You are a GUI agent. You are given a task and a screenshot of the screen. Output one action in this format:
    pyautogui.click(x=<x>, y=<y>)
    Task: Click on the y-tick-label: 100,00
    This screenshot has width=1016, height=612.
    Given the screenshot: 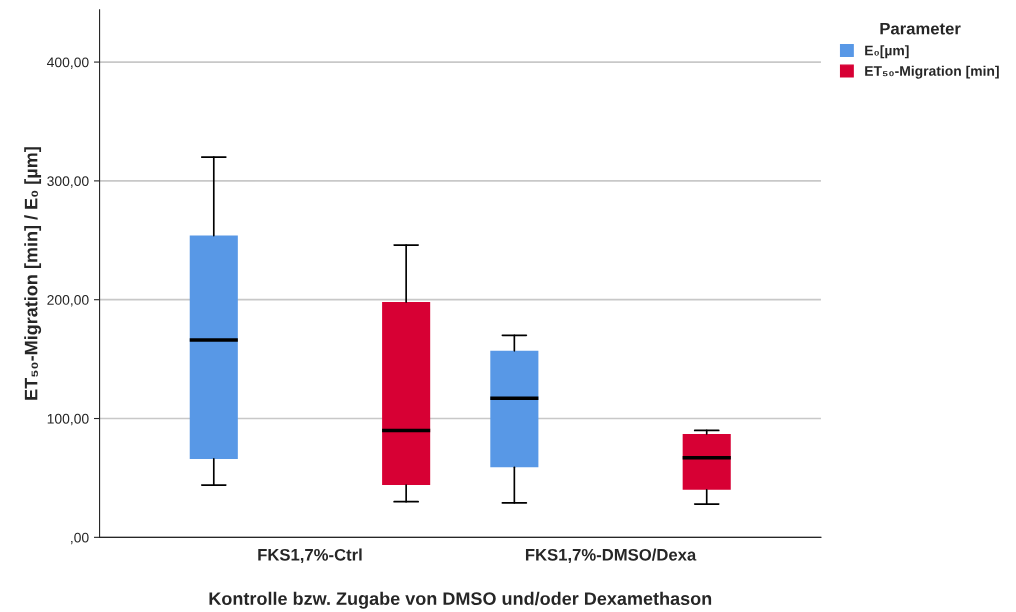 What is the action you would take?
    pyautogui.click(x=68, y=419)
    